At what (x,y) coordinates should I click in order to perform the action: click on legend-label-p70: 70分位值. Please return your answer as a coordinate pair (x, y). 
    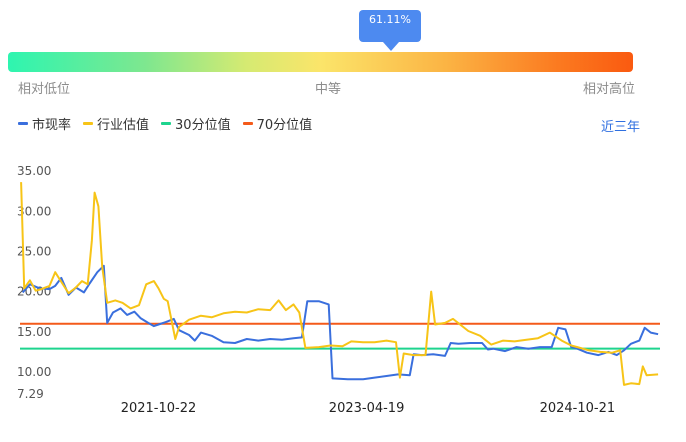
    Looking at the image, I should click on (284, 125).